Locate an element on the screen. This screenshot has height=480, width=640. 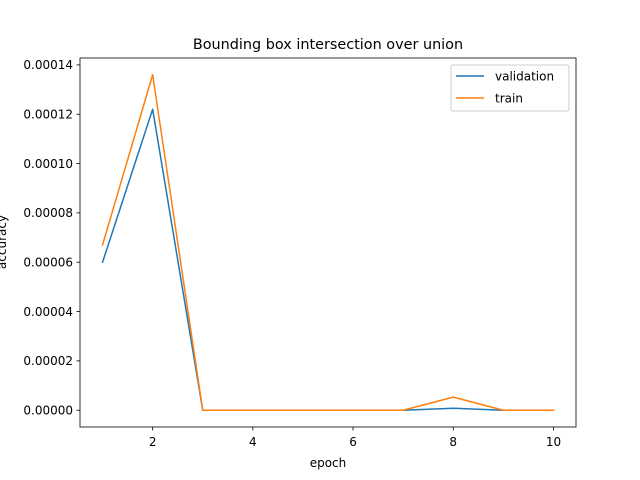
y-tick-label: 0.00006 is located at coordinates (48, 263).